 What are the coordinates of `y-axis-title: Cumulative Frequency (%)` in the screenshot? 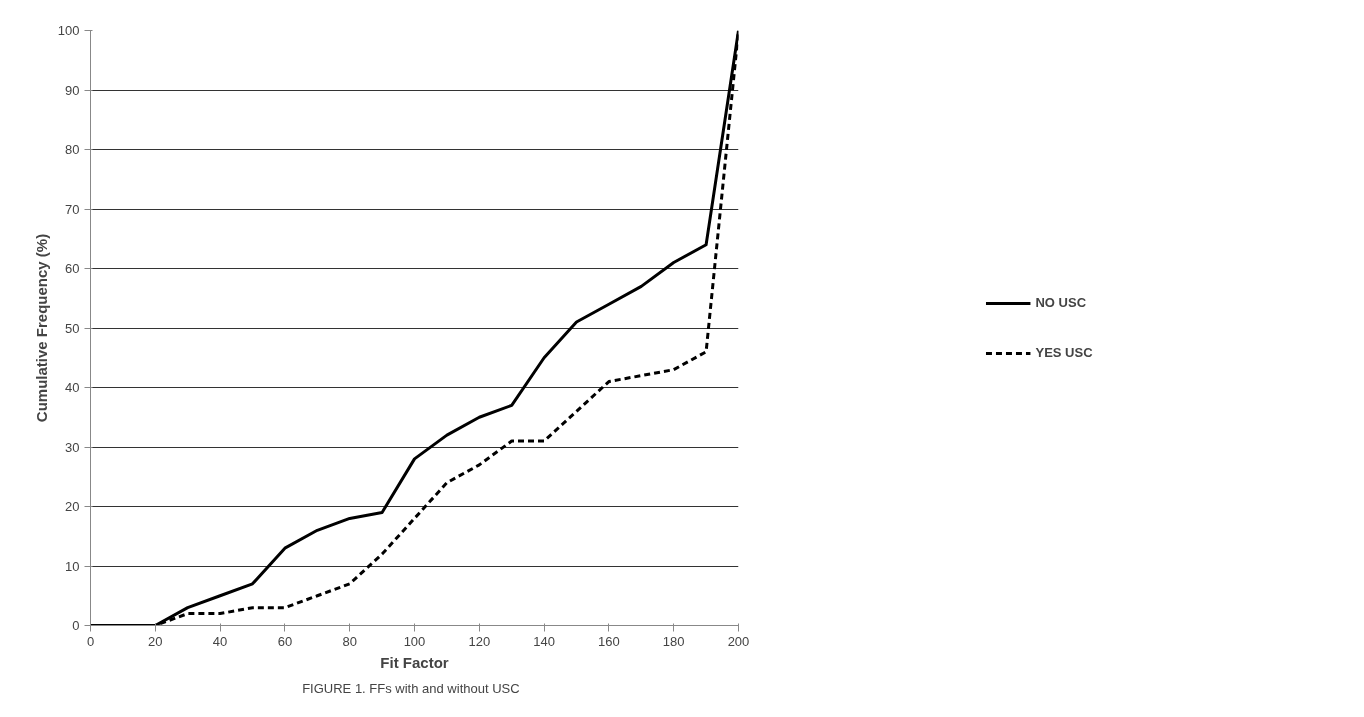 It's located at (41, 328).